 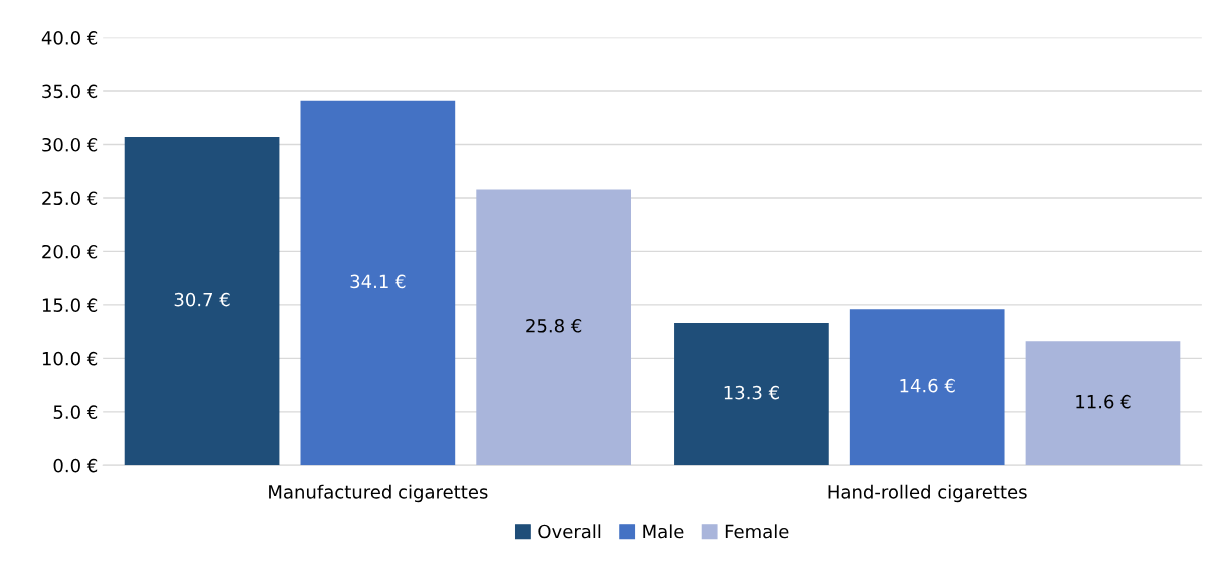 What do you see at coordinates (378, 493) in the screenshot?
I see `x-tick-label: Manufactured cigarettes` at bounding box center [378, 493].